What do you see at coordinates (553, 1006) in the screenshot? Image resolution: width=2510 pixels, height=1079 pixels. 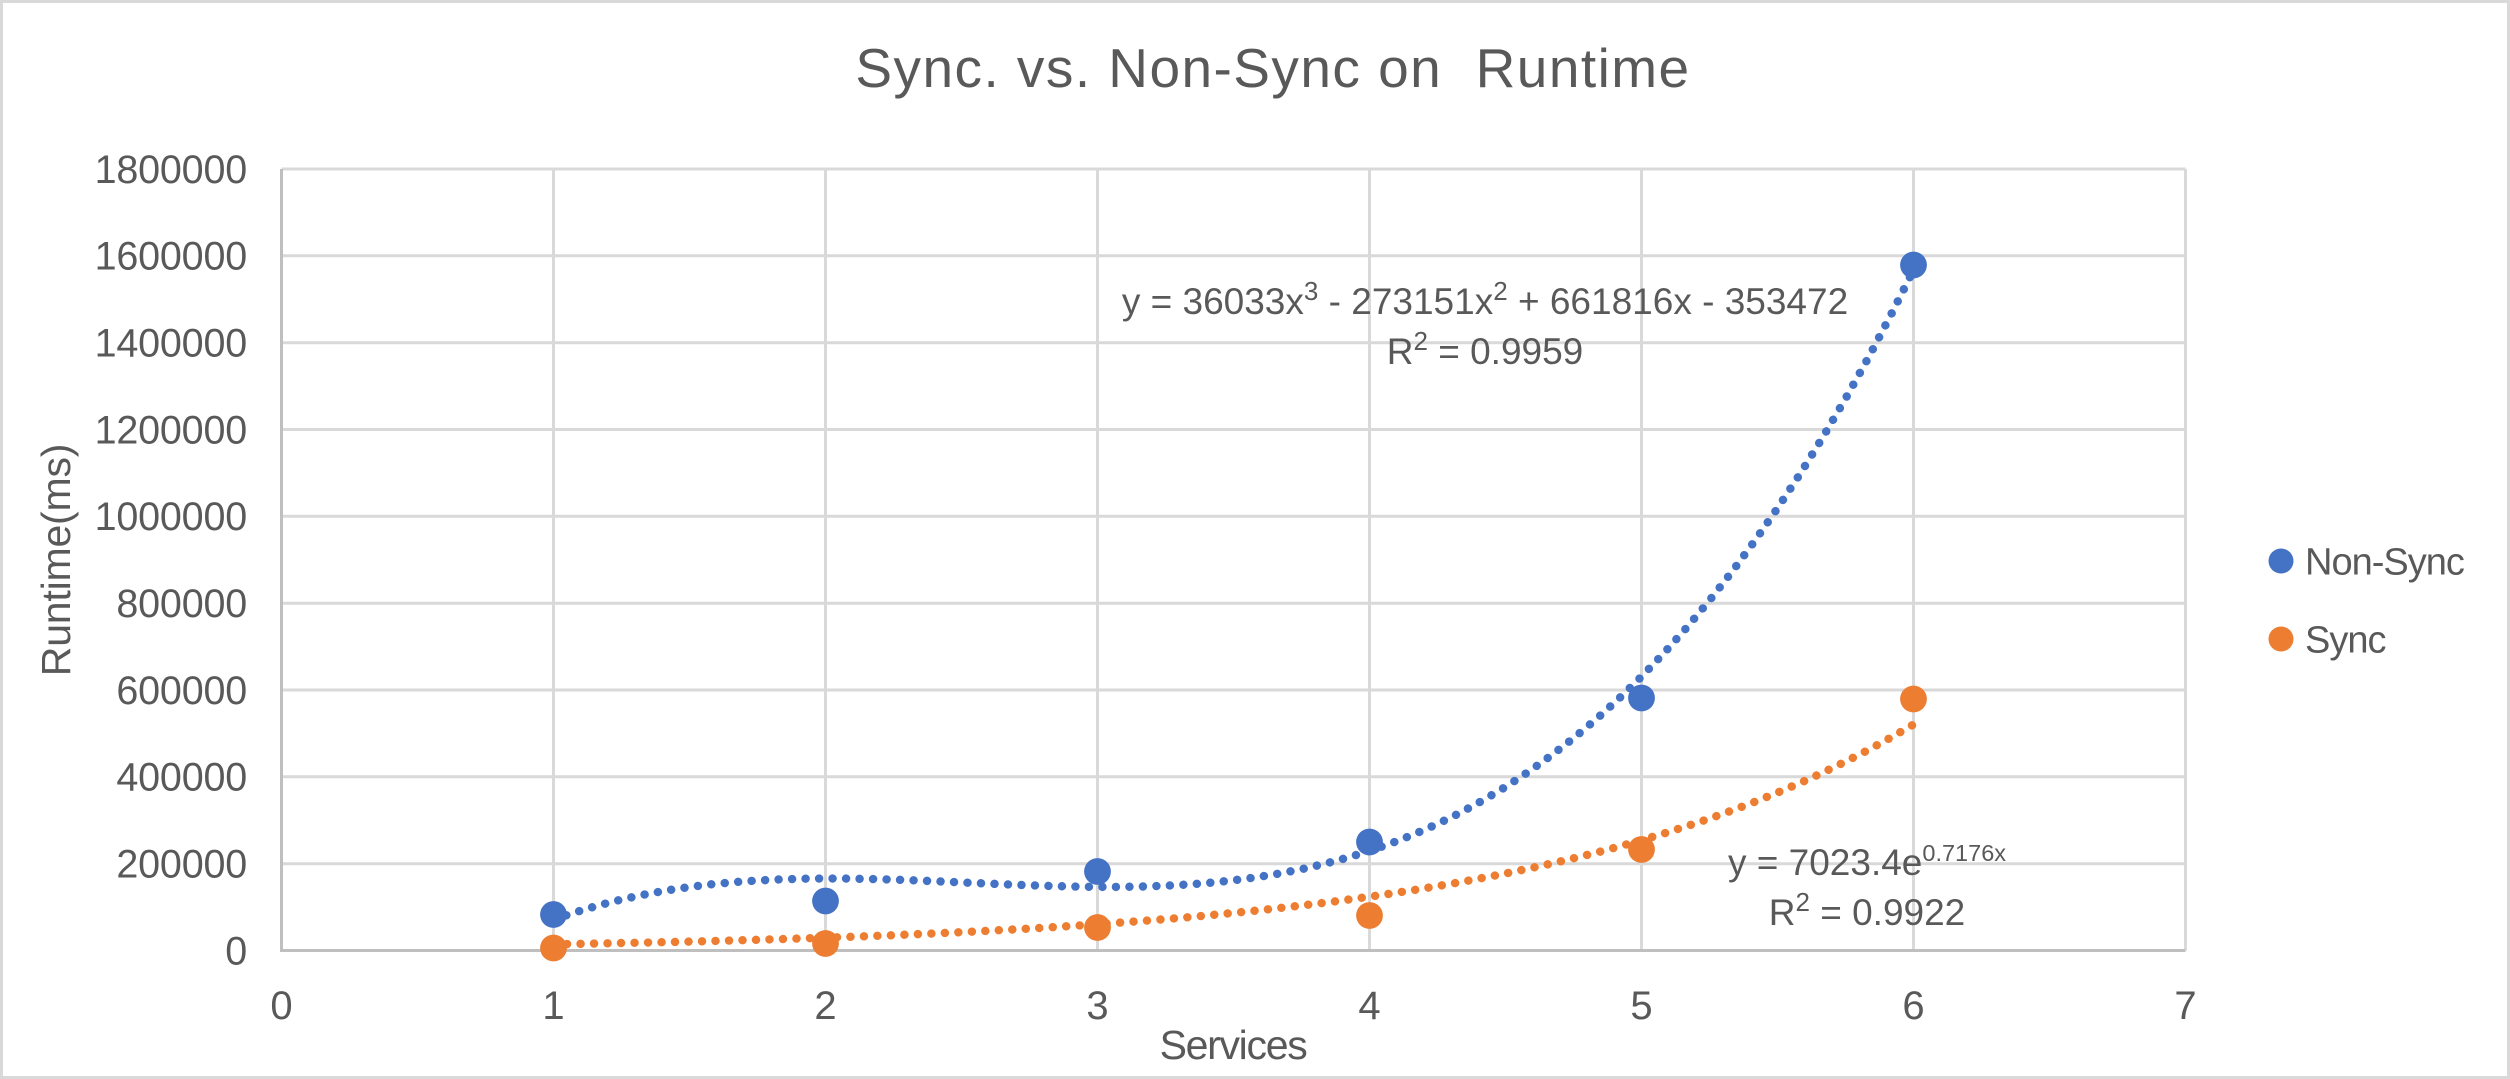 I see `svg-text: 1` at bounding box center [553, 1006].